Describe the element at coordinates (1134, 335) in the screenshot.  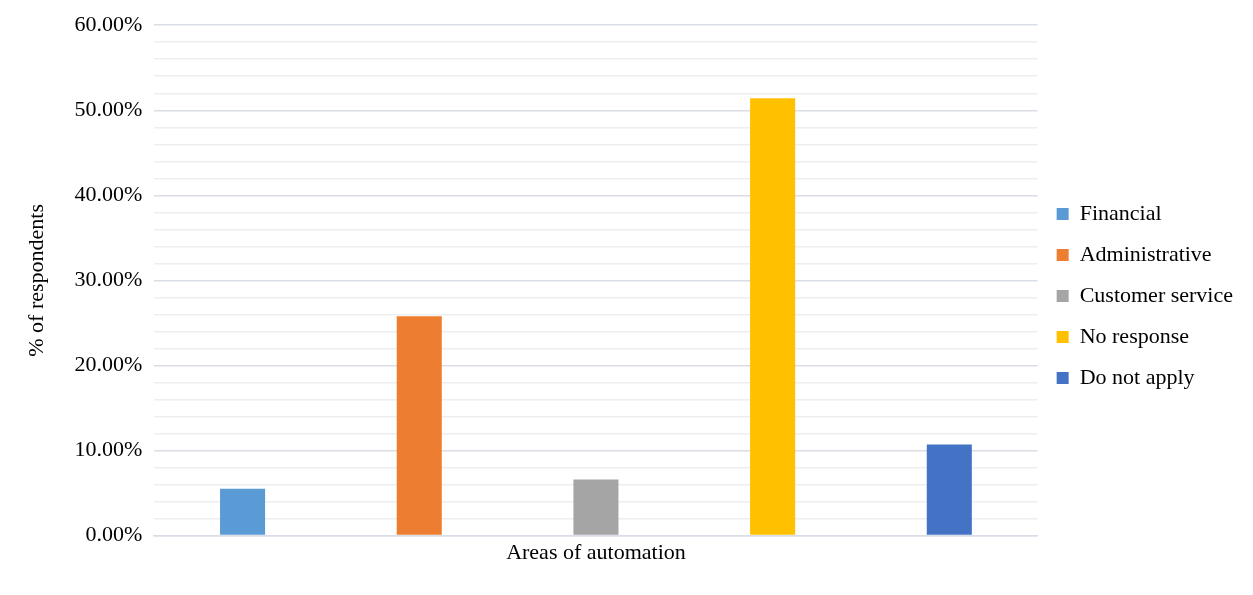
I see `legend-label: No response` at that location.